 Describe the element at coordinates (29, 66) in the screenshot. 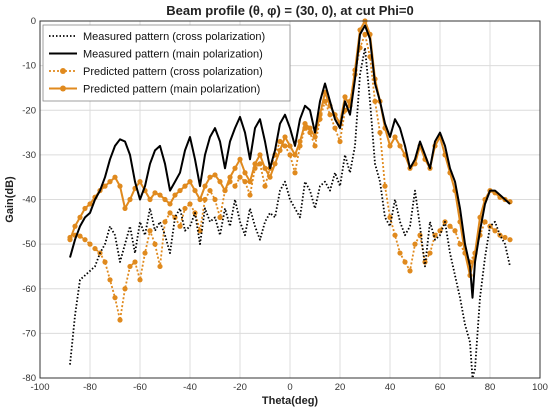

I see `y-tick-label: -10` at that location.